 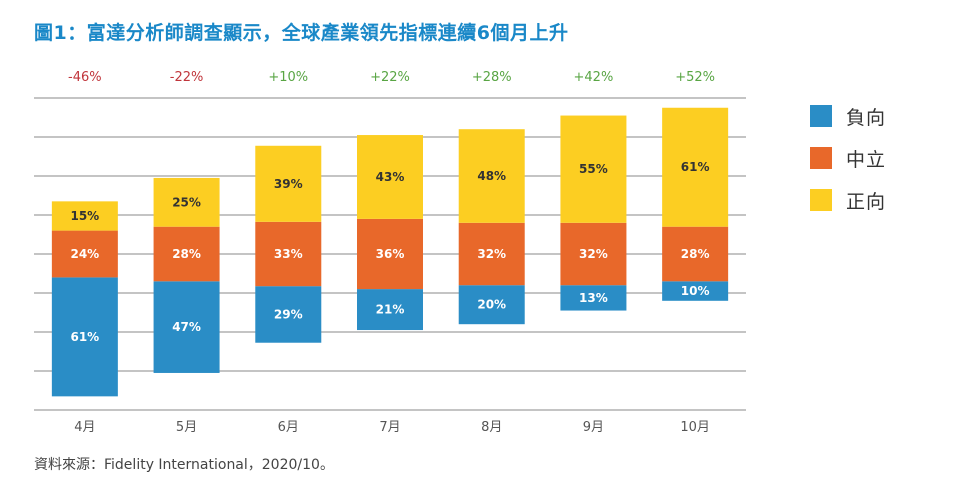 What do you see at coordinates (84, 427) in the screenshot?
I see `x-tick-label: 4月` at bounding box center [84, 427].